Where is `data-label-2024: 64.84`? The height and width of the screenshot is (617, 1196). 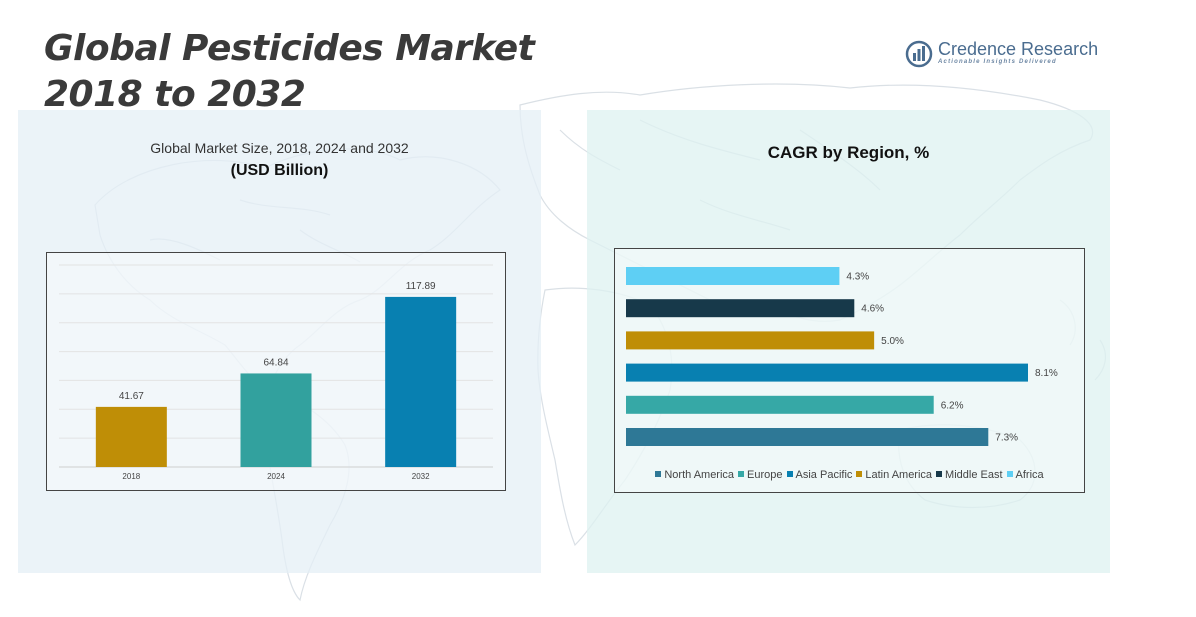 data-label-2024: 64.84 is located at coordinates (275, 362).